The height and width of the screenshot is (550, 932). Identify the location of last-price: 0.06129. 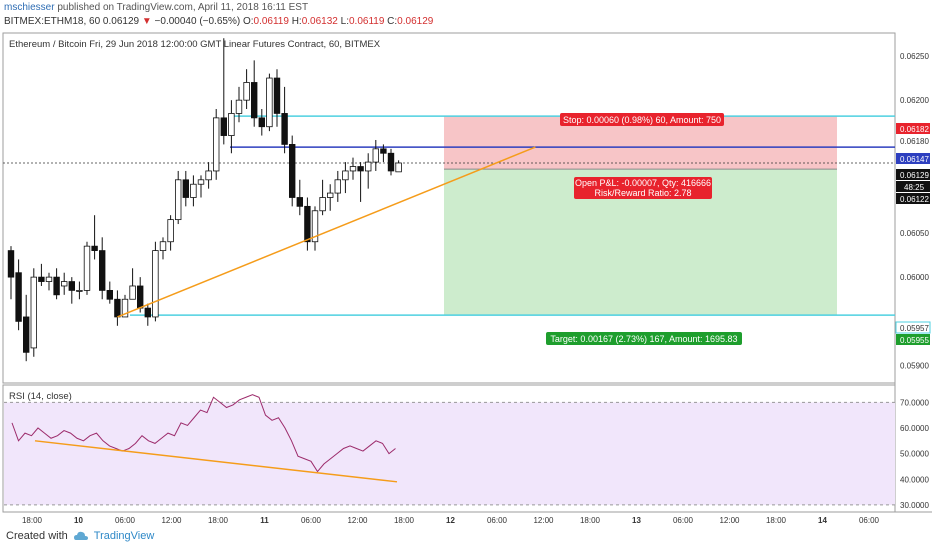
(121, 21).